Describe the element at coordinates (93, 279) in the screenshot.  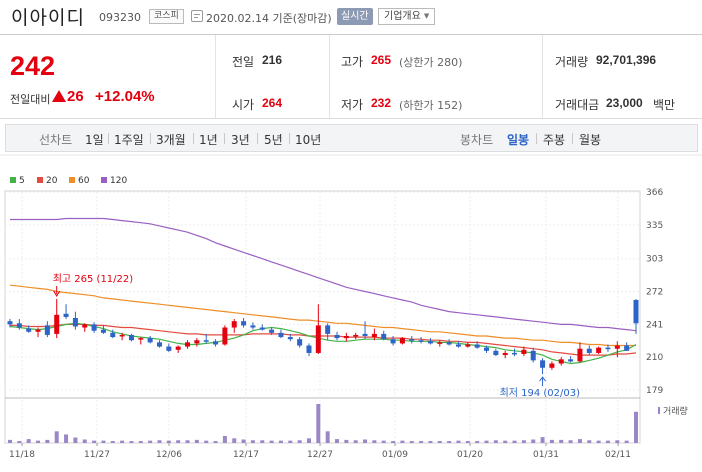
I see `high-annotation: 최고 265 (11/22)` at that location.